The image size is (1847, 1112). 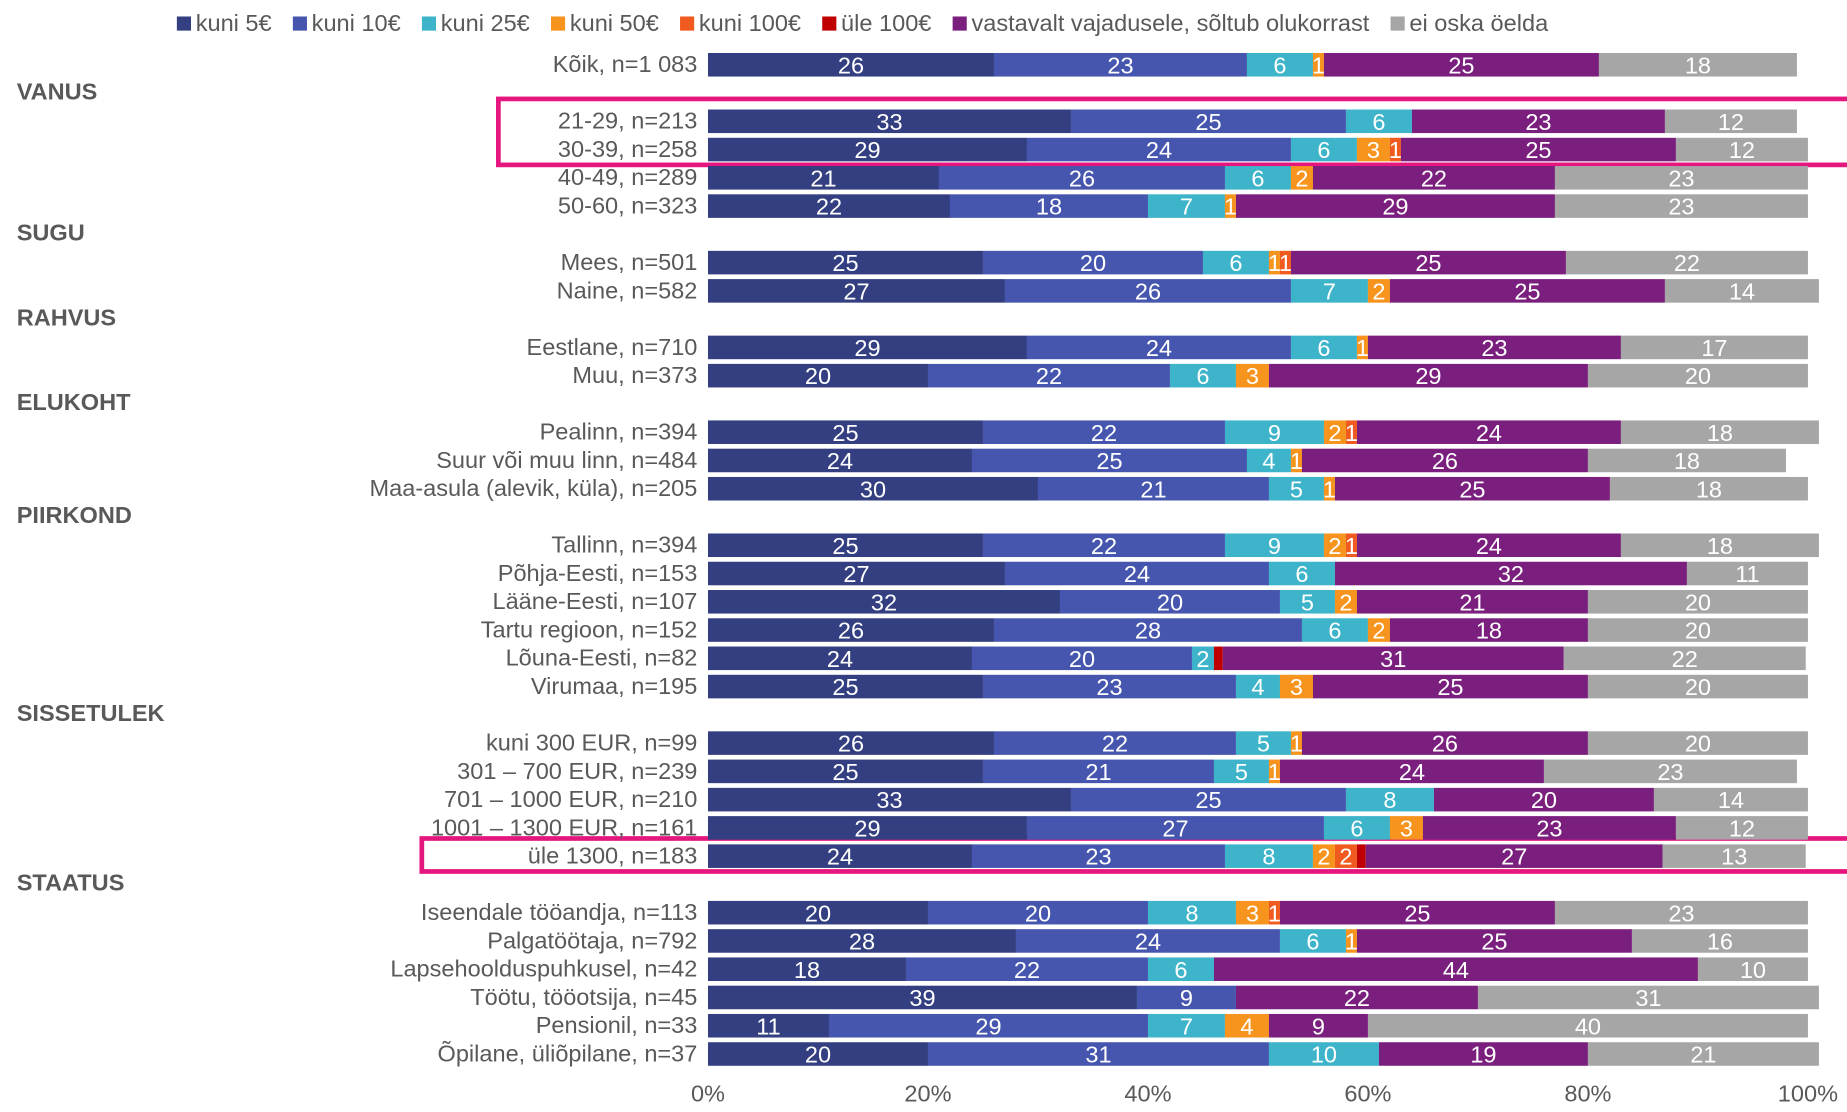 I want to click on data-label: 26, so click(x=1148, y=291).